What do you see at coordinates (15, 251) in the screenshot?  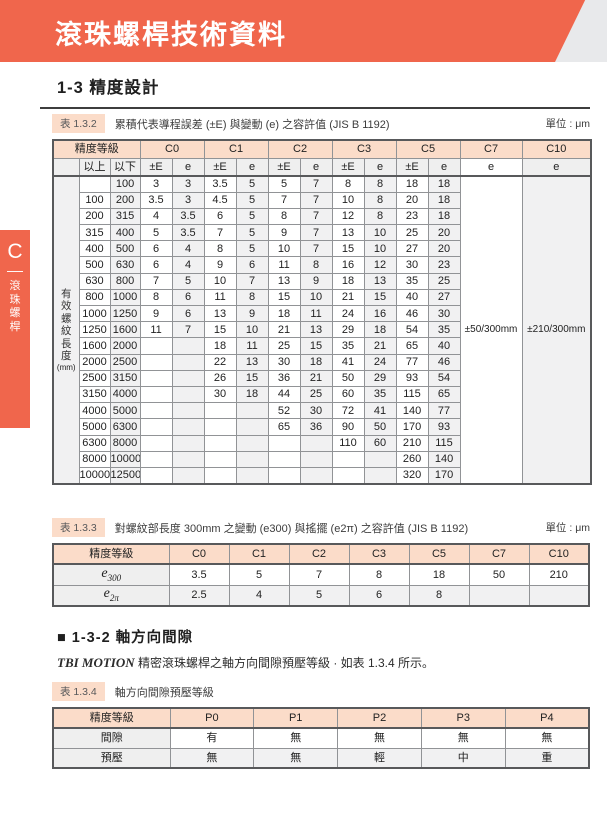 I see `chapter-letter: C` at bounding box center [15, 251].